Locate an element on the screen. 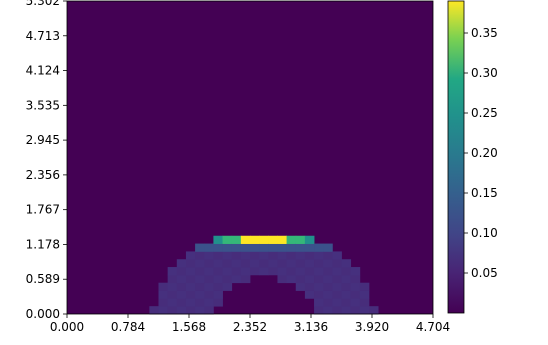 The width and height of the screenshot is (548, 345). y-tick-label: 0.589 is located at coordinates (43, 279).